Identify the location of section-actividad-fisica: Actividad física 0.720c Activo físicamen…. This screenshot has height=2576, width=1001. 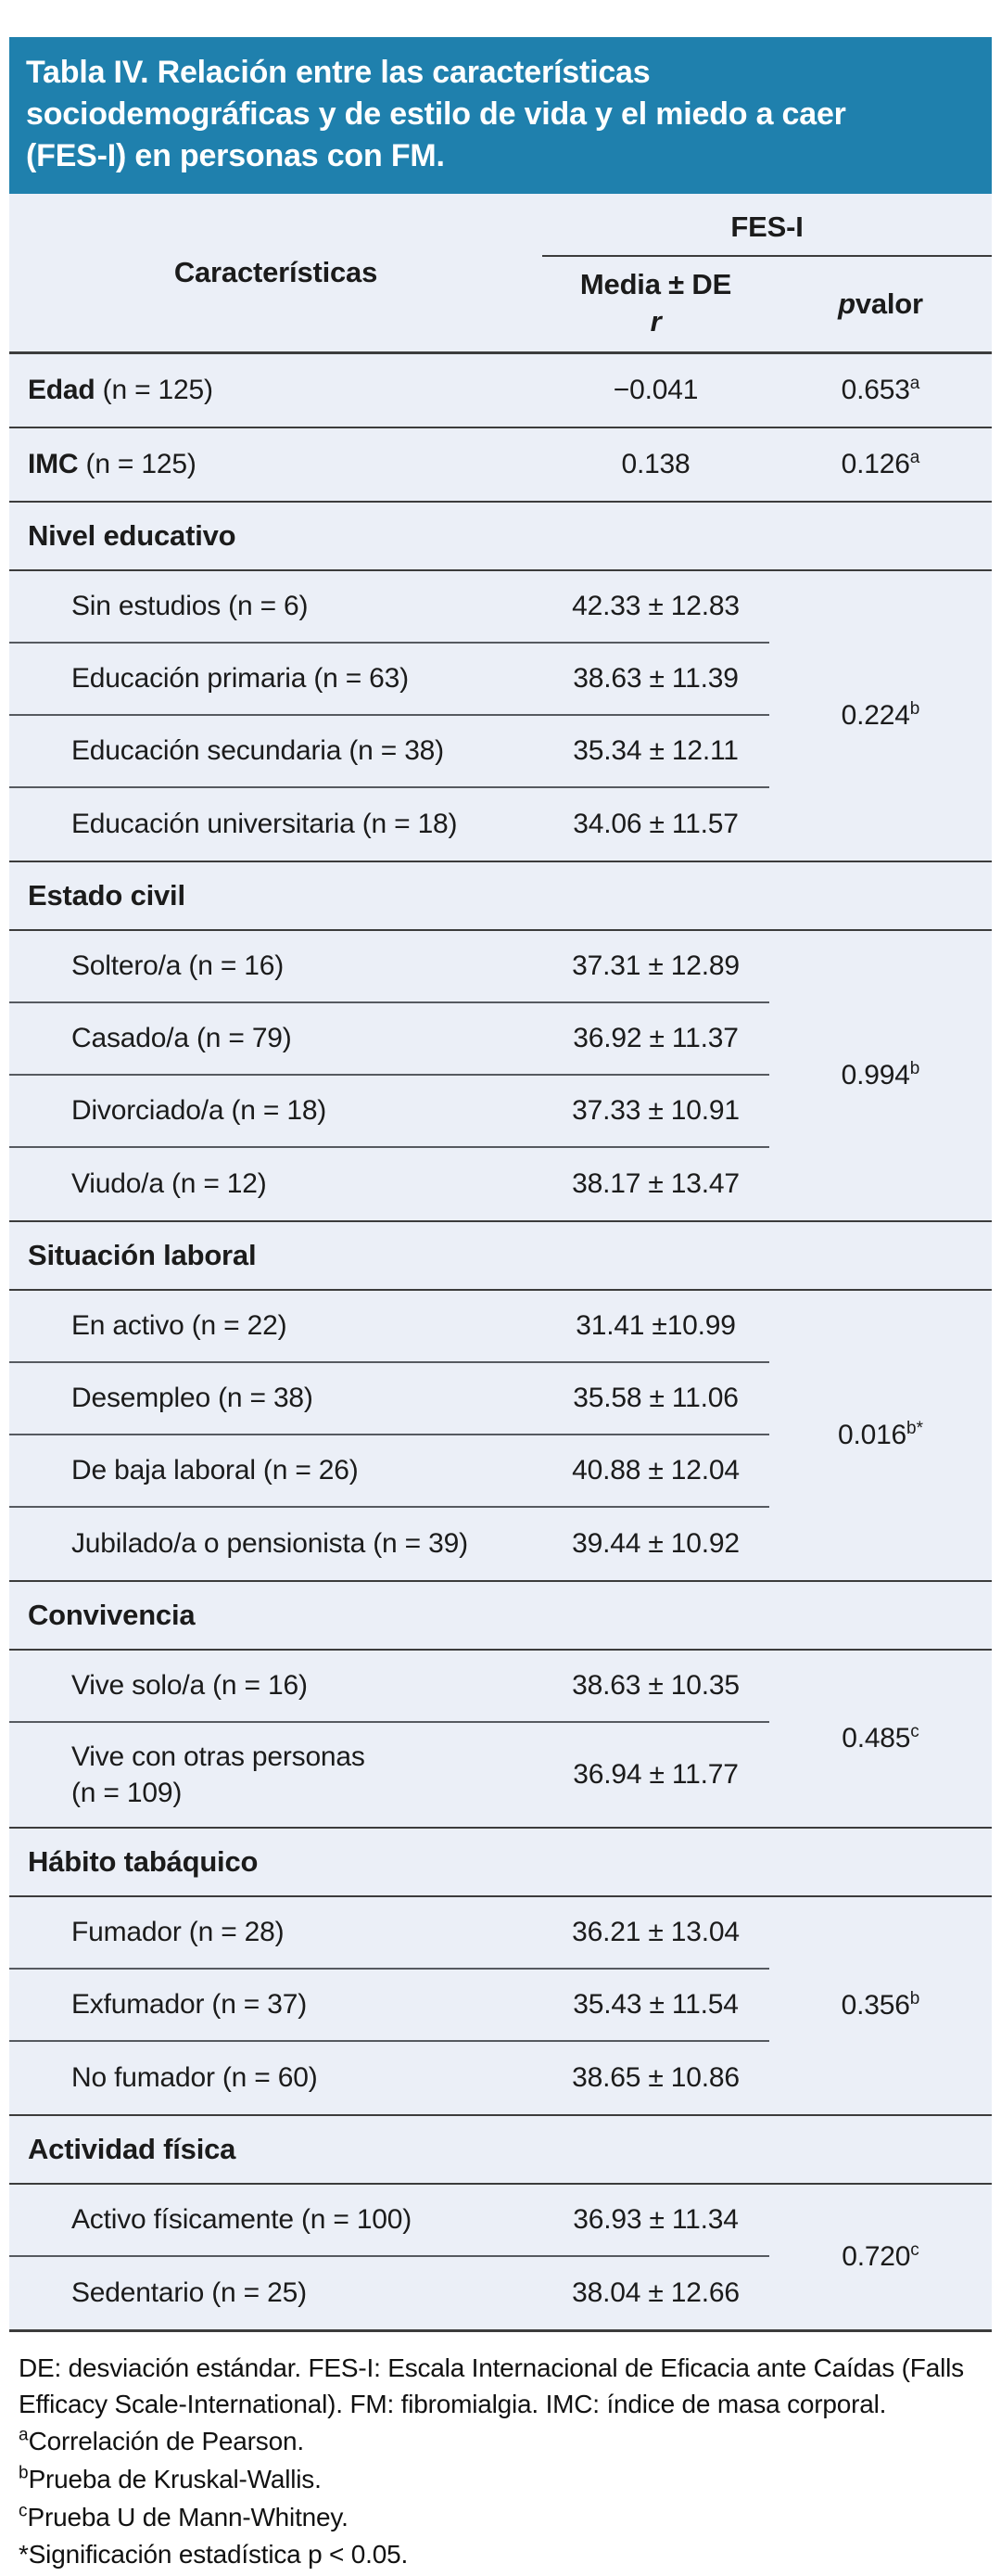
(500, 2224).